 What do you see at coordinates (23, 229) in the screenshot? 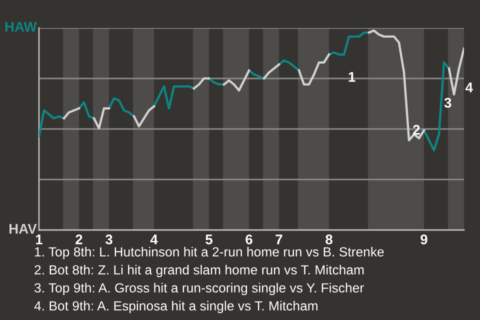
I see `text: HAV` at bounding box center [23, 229].